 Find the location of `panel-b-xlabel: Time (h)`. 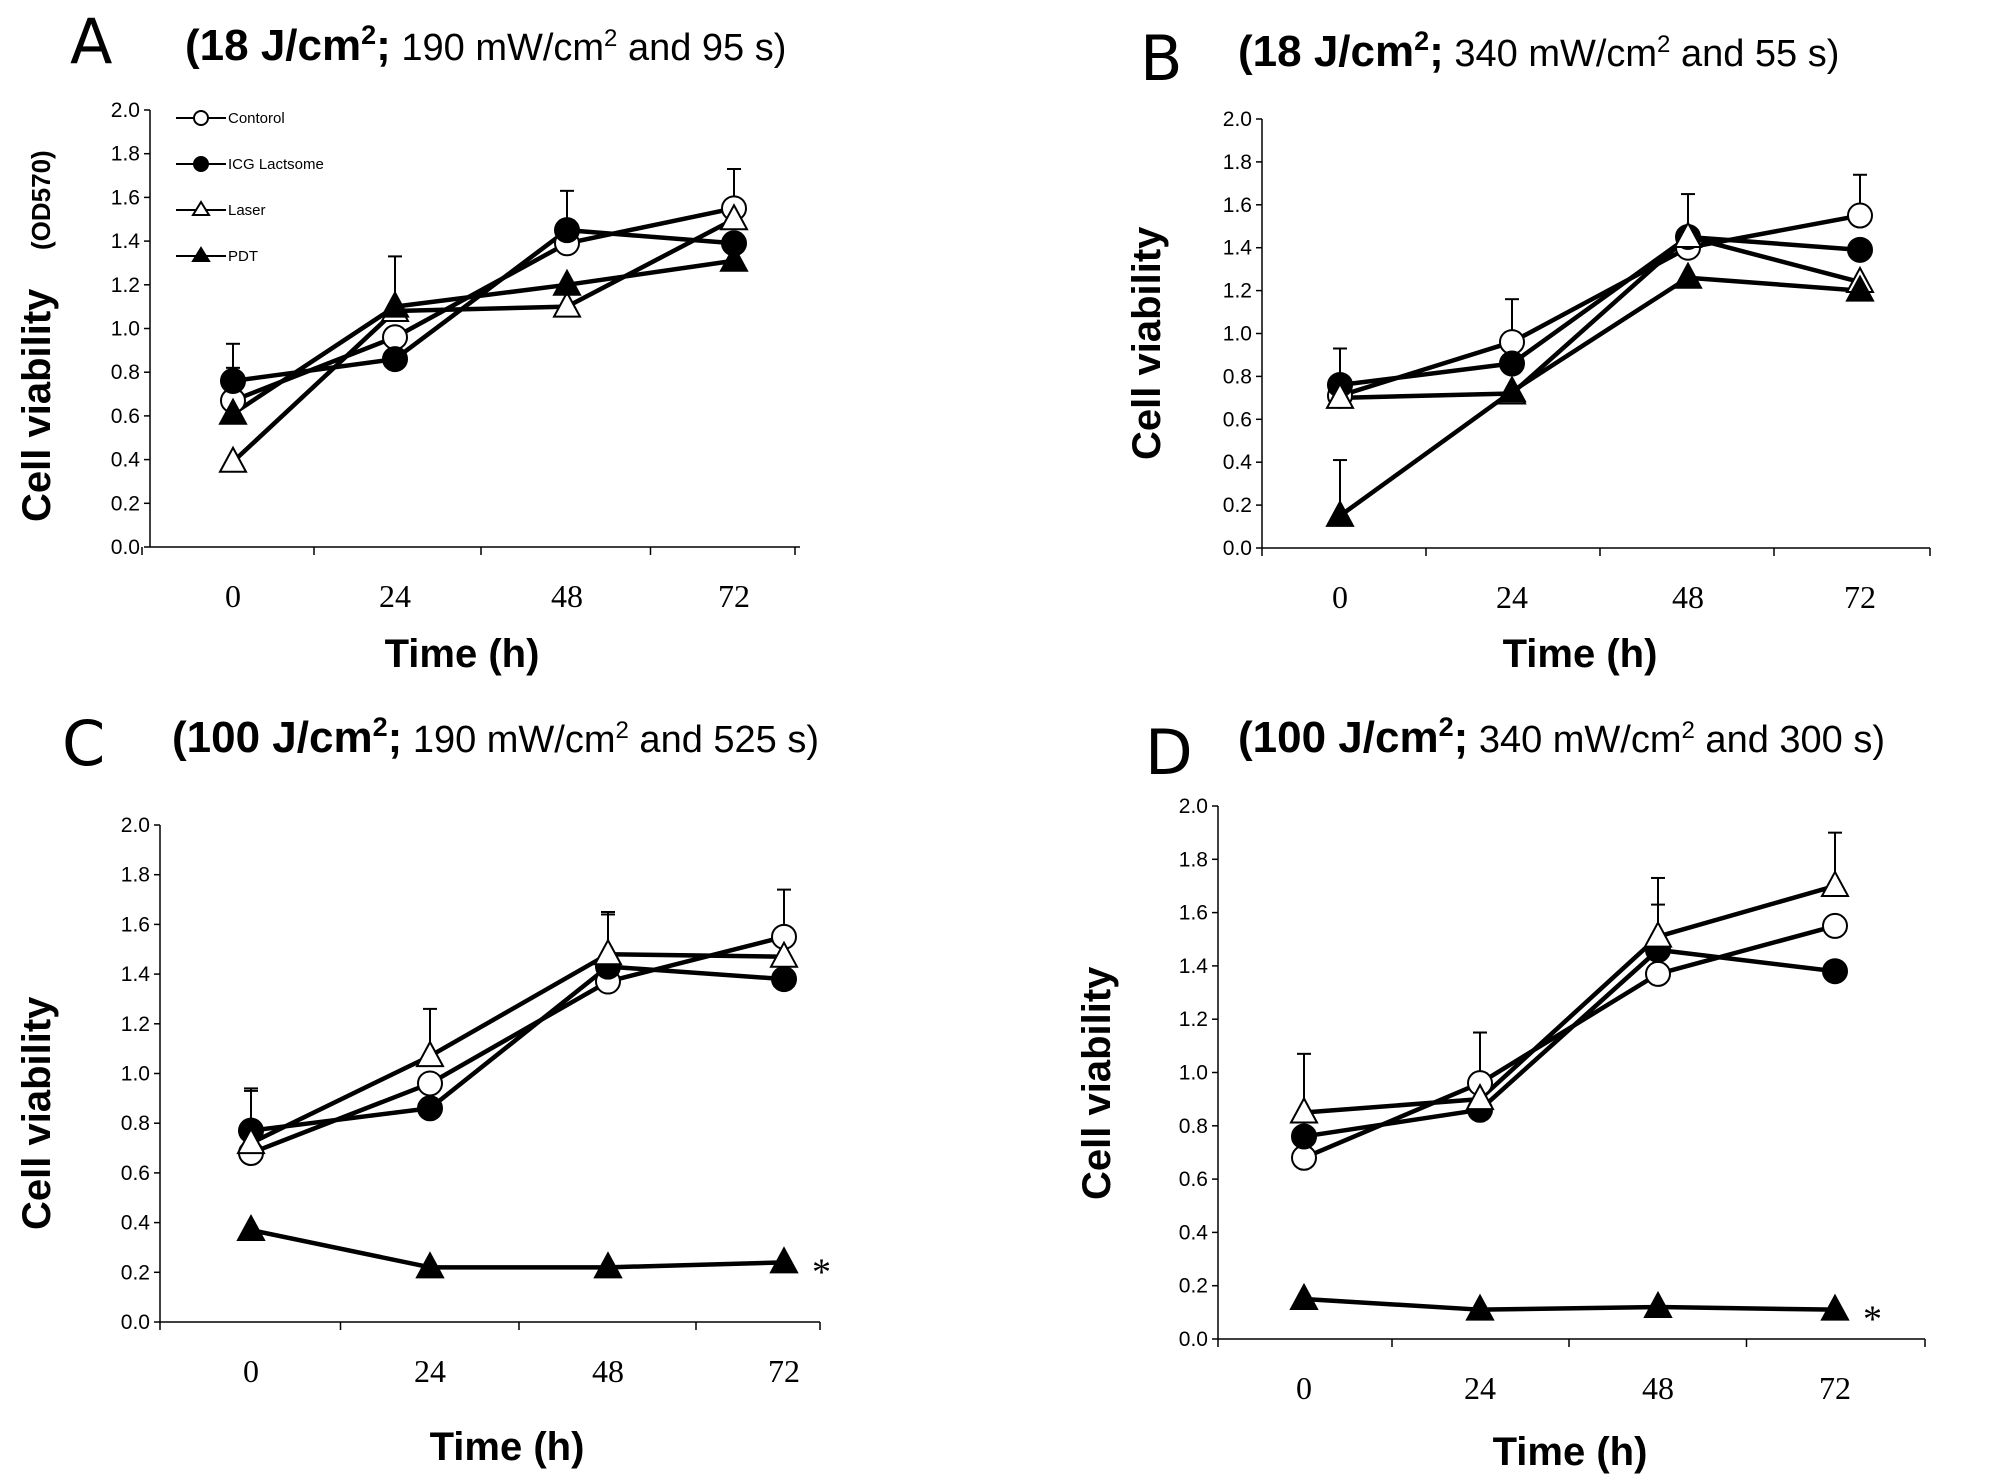

panel-b-xlabel: Time (h) is located at coordinates (1580, 654).